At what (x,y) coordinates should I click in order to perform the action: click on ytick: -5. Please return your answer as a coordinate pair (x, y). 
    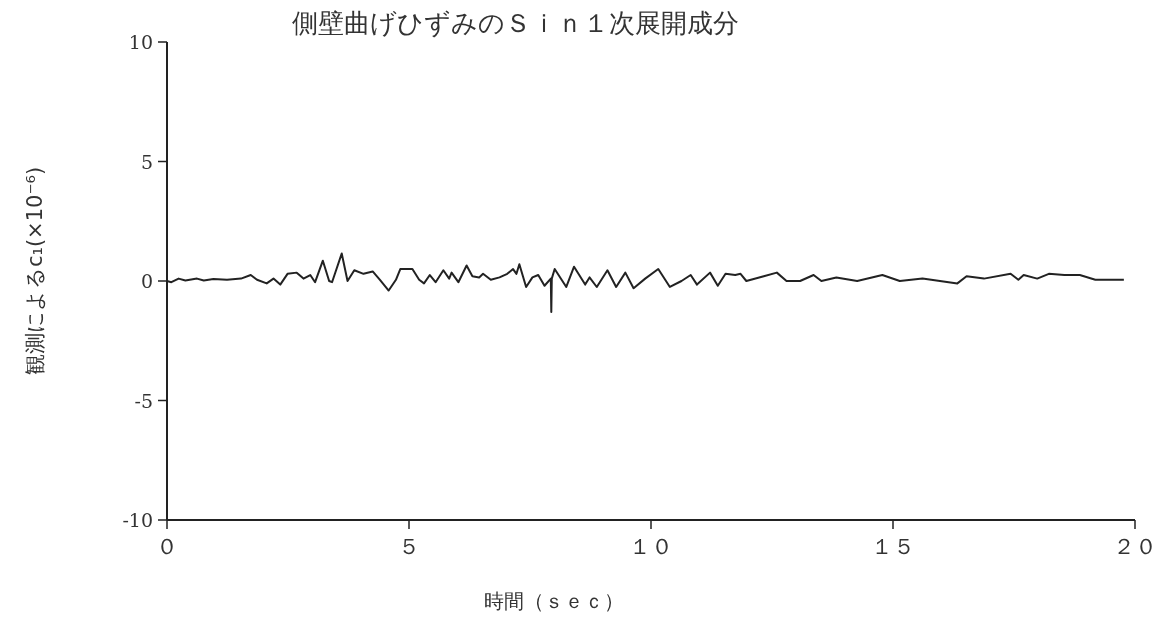
    Looking at the image, I should click on (143, 400).